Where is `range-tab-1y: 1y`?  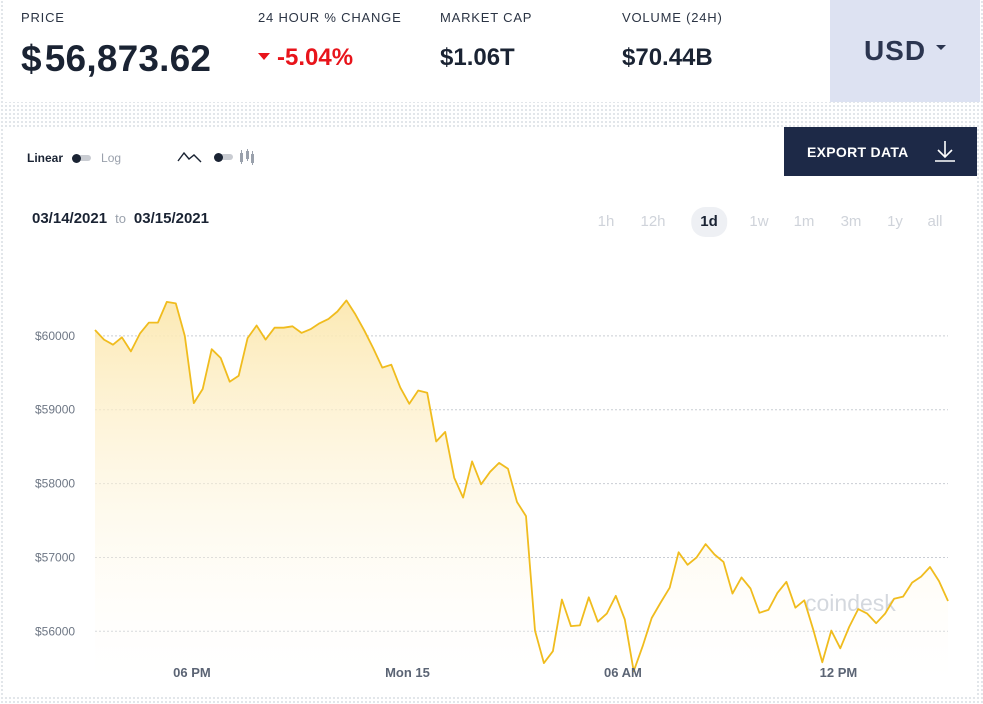
range-tab-1y: 1y is located at coordinates (895, 221).